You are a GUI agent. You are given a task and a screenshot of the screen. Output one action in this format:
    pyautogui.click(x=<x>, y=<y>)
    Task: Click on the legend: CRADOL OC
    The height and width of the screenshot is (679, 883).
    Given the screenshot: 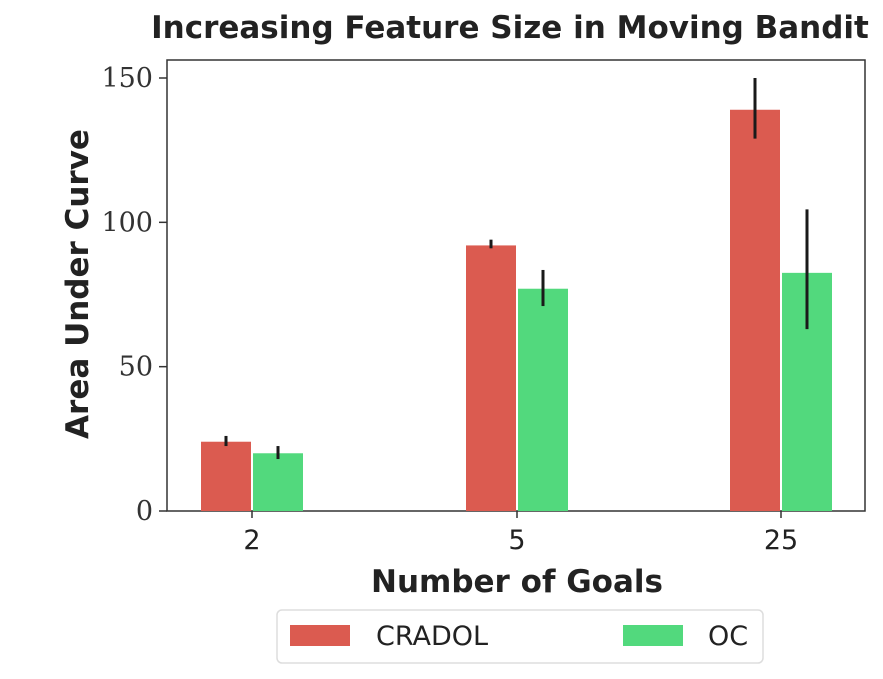 What is the action you would take?
    pyautogui.click(x=520, y=636)
    